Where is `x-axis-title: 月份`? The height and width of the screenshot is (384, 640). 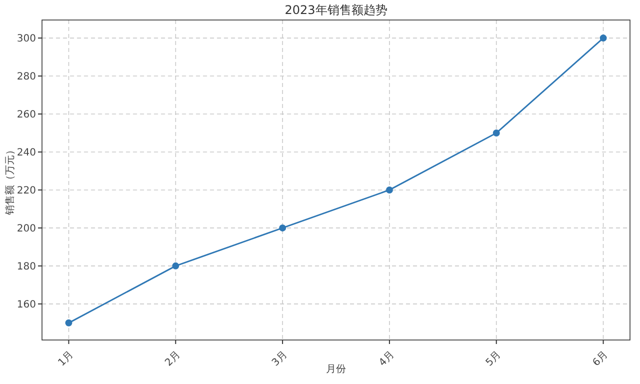 x-axis-title: 月份 is located at coordinates (336, 369).